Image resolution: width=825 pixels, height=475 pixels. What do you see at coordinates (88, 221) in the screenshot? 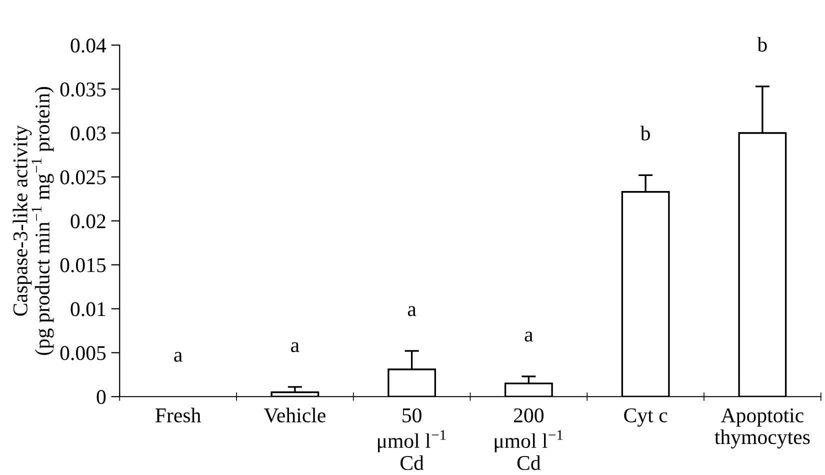
I see `y-tick-label: 0.02` at bounding box center [88, 221].